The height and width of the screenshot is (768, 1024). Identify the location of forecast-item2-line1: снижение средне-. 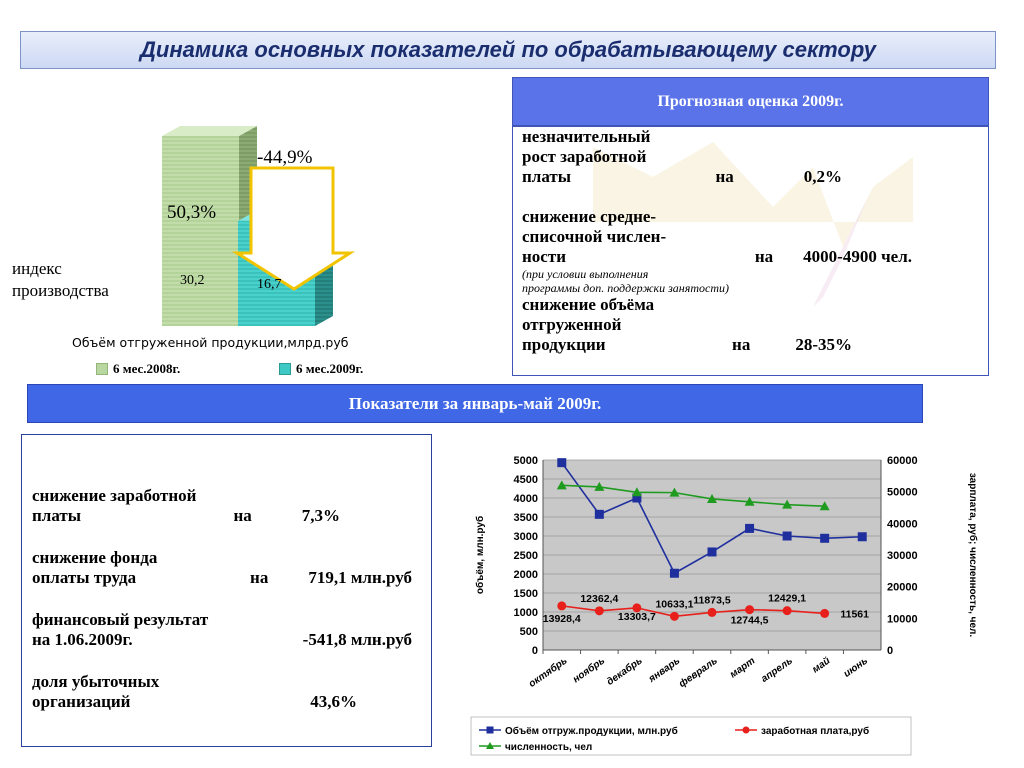
(589, 216).